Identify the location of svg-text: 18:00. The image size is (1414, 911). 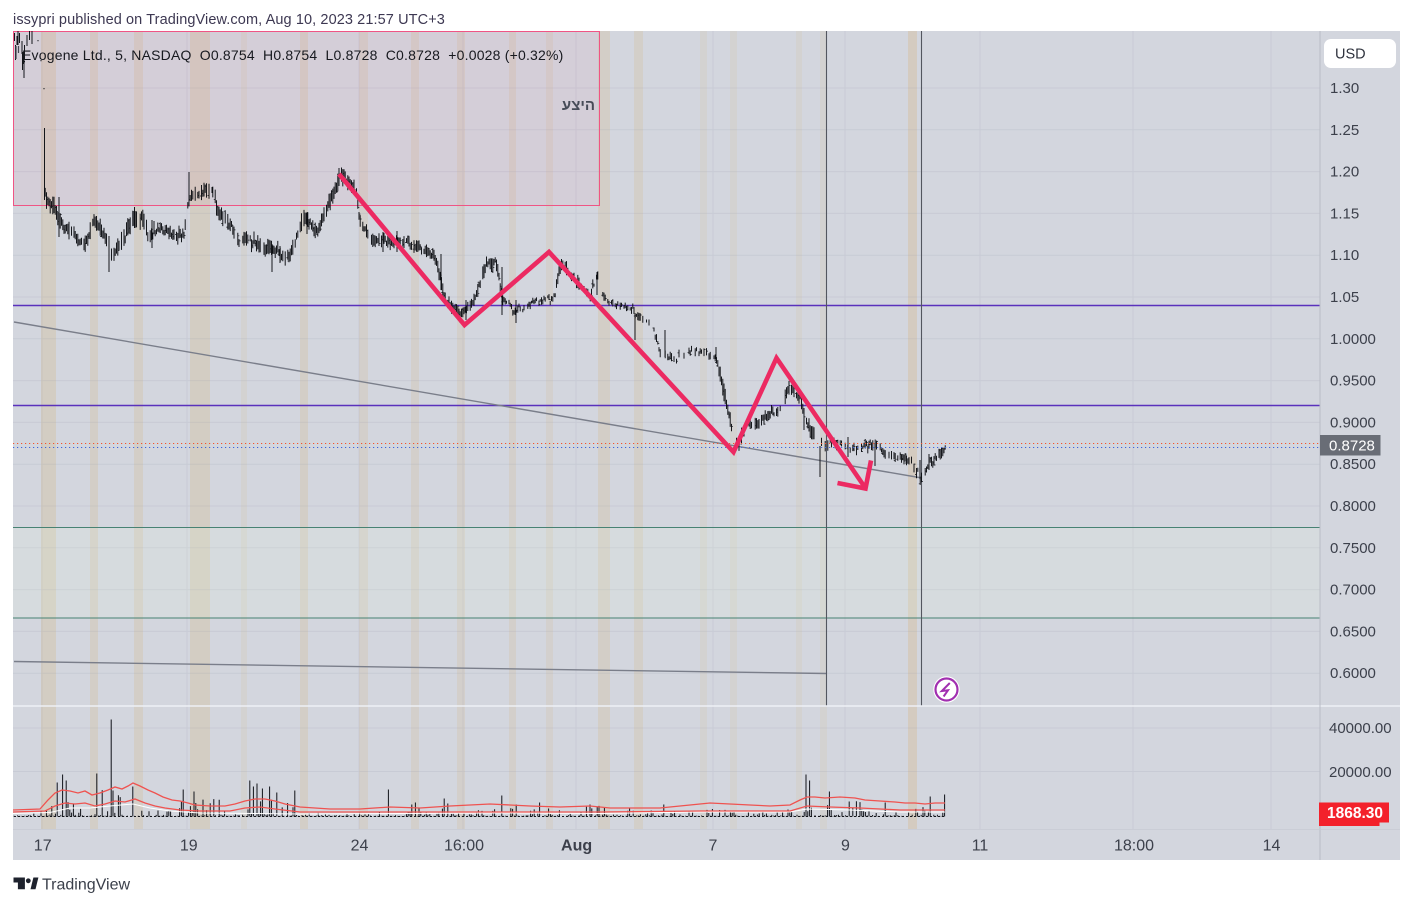
(1134, 846).